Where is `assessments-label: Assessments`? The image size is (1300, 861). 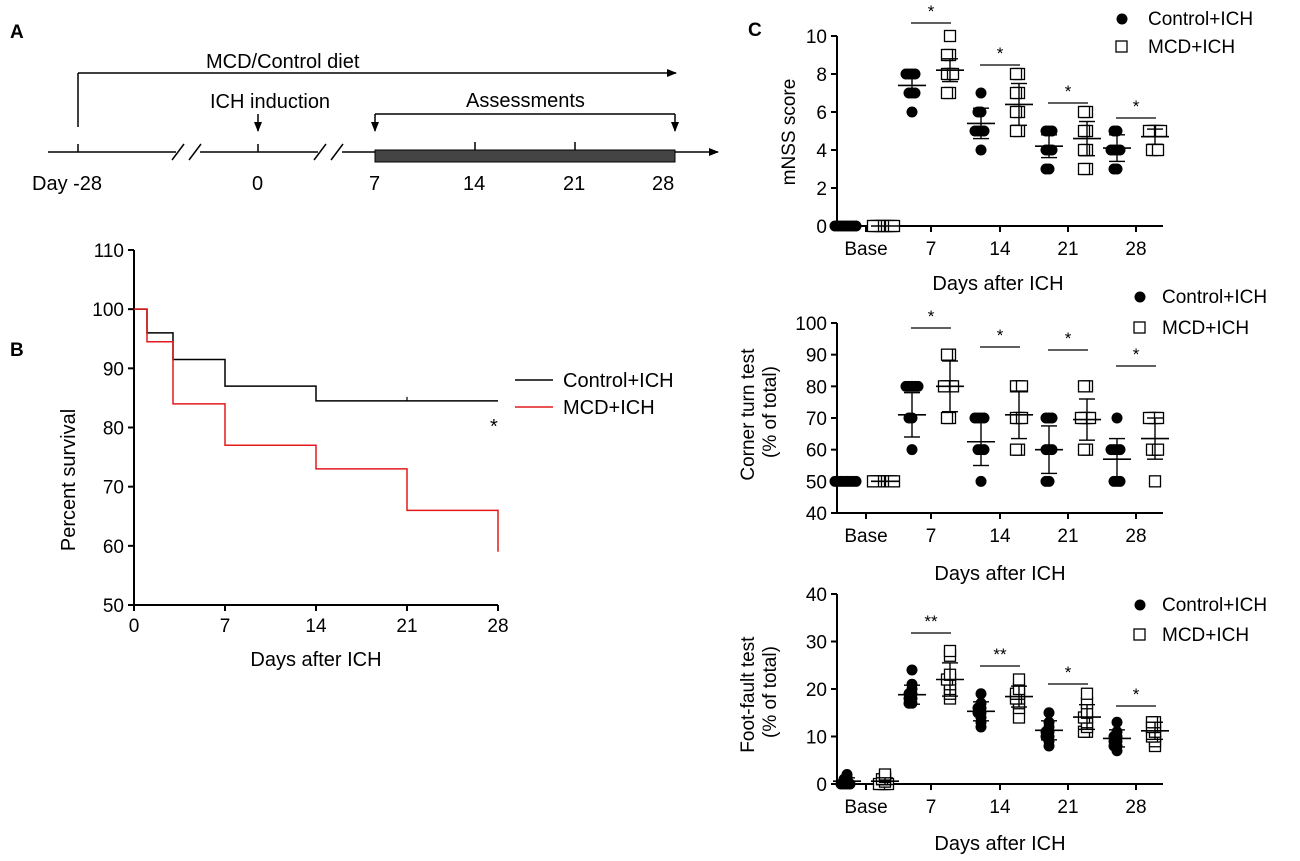 assessments-label: Assessments is located at coordinates (525, 101).